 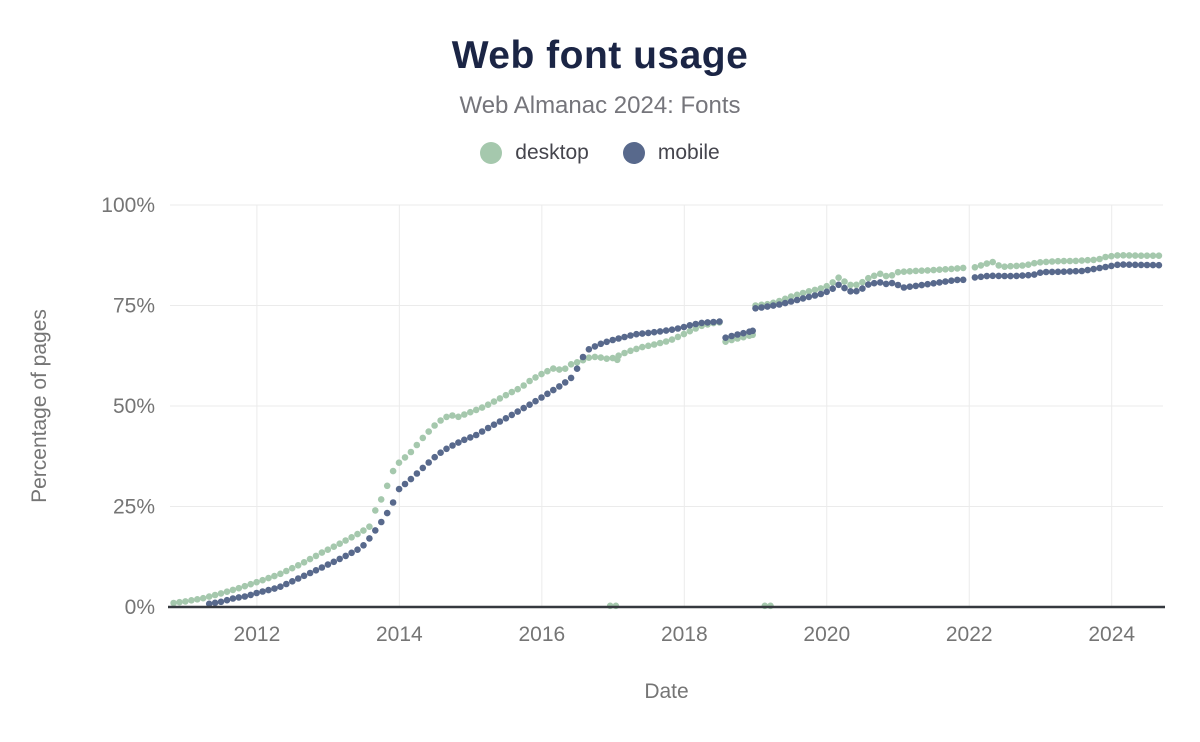 What do you see at coordinates (399, 634) in the screenshot?
I see `svg-text: 2014` at bounding box center [399, 634].